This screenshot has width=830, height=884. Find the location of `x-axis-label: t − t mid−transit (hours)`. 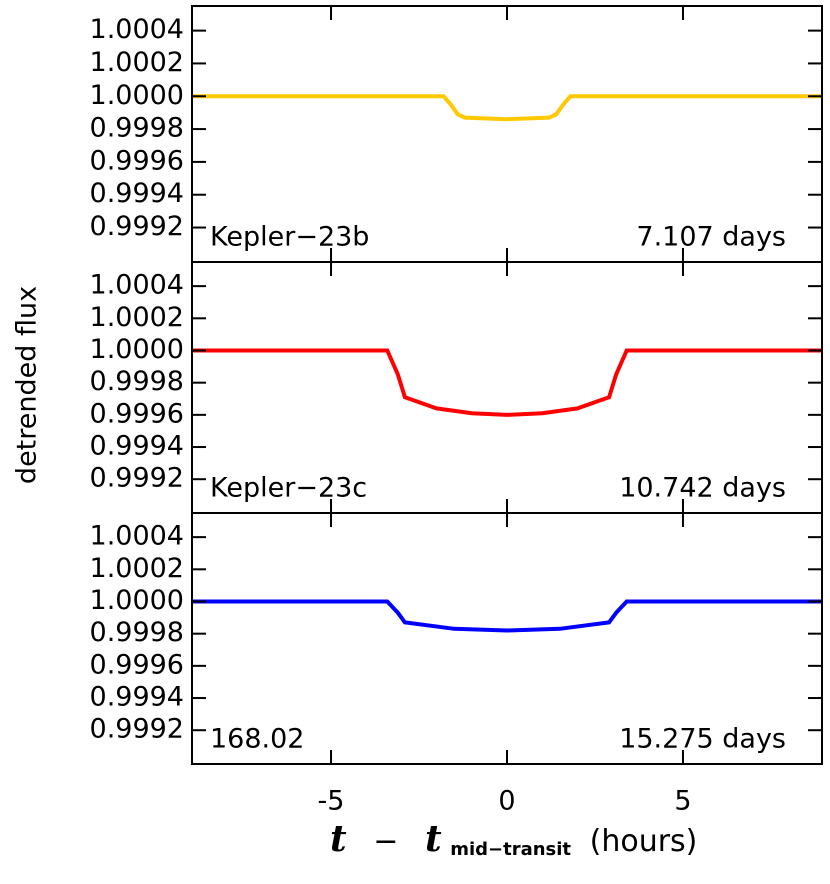

x-axis-label: t − t mid−transit (hours) is located at coordinates (513, 841).